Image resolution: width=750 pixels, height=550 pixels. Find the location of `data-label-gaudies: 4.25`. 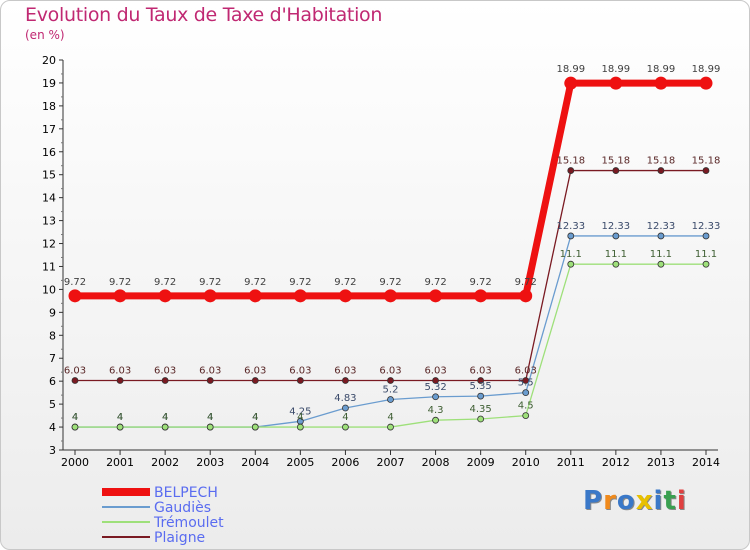

data-label-gaudies: 4.25 is located at coordinates (300, 411).